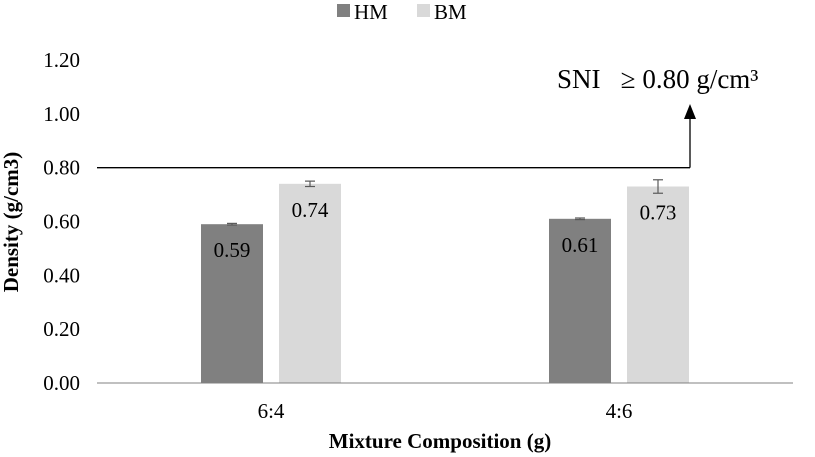  What do you see at coordinates (450, 12) in the screenshot?
I see `legend-label: BM` at bounding box center [450, 12].